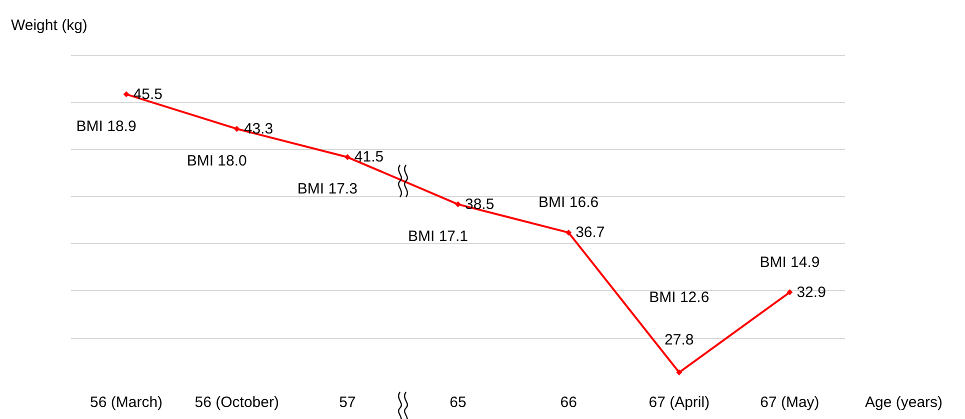 The height and width of the screenshot is (419, 965). I want to click on x-tick-label: 67 (May), so click(790, 402).